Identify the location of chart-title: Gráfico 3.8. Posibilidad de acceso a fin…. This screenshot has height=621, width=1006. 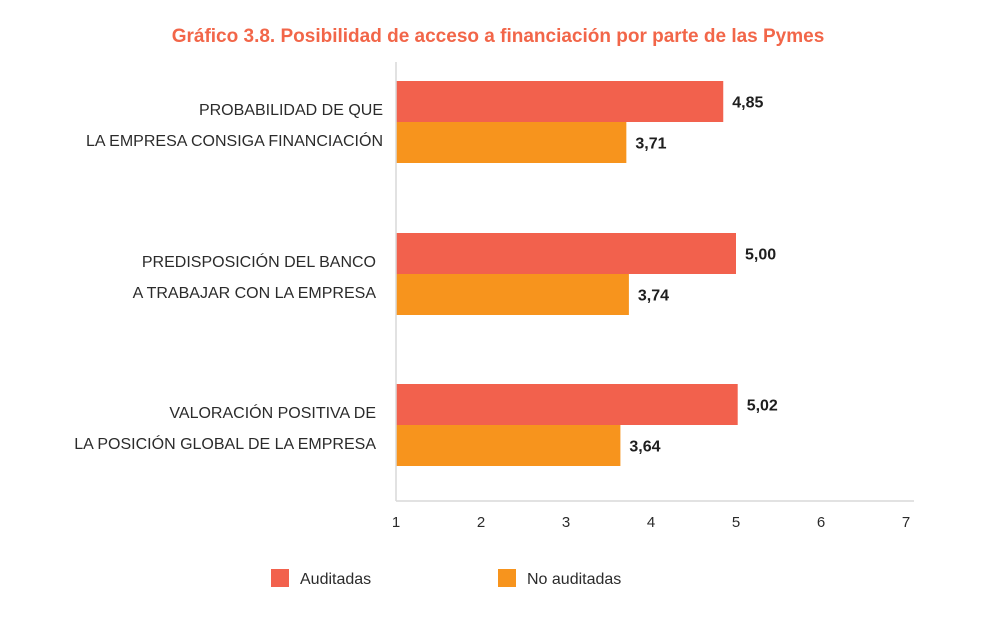
(498, 36).